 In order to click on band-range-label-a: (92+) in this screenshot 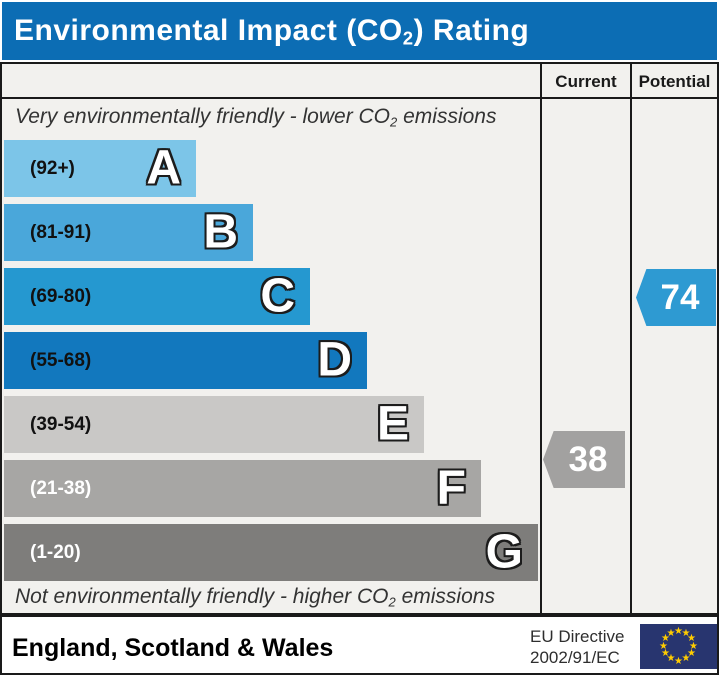, I will do `click(52, 168)`.